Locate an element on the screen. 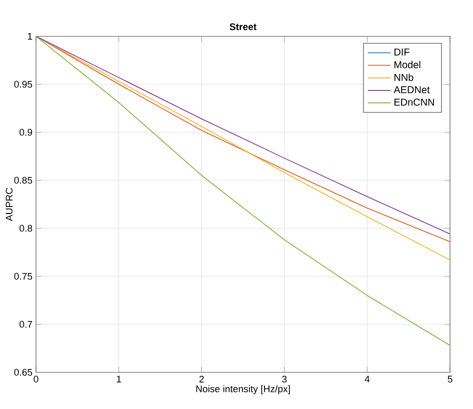  y-tick-label: 0.7 is located at coordinates (26, 324).